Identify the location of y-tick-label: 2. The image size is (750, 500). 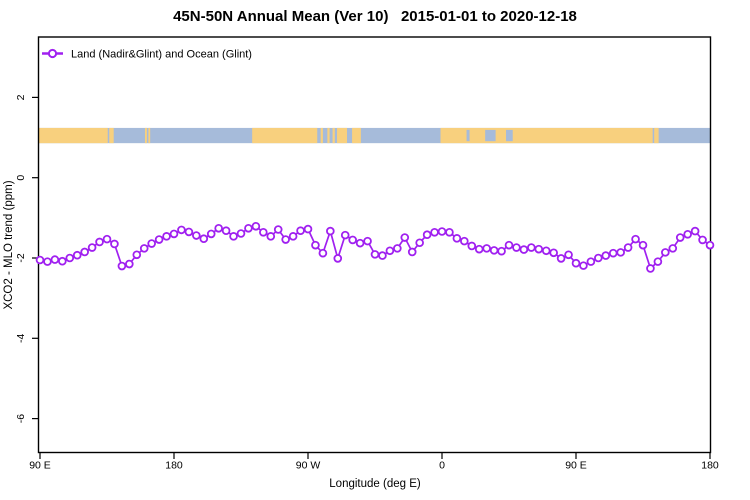
(21, 97).